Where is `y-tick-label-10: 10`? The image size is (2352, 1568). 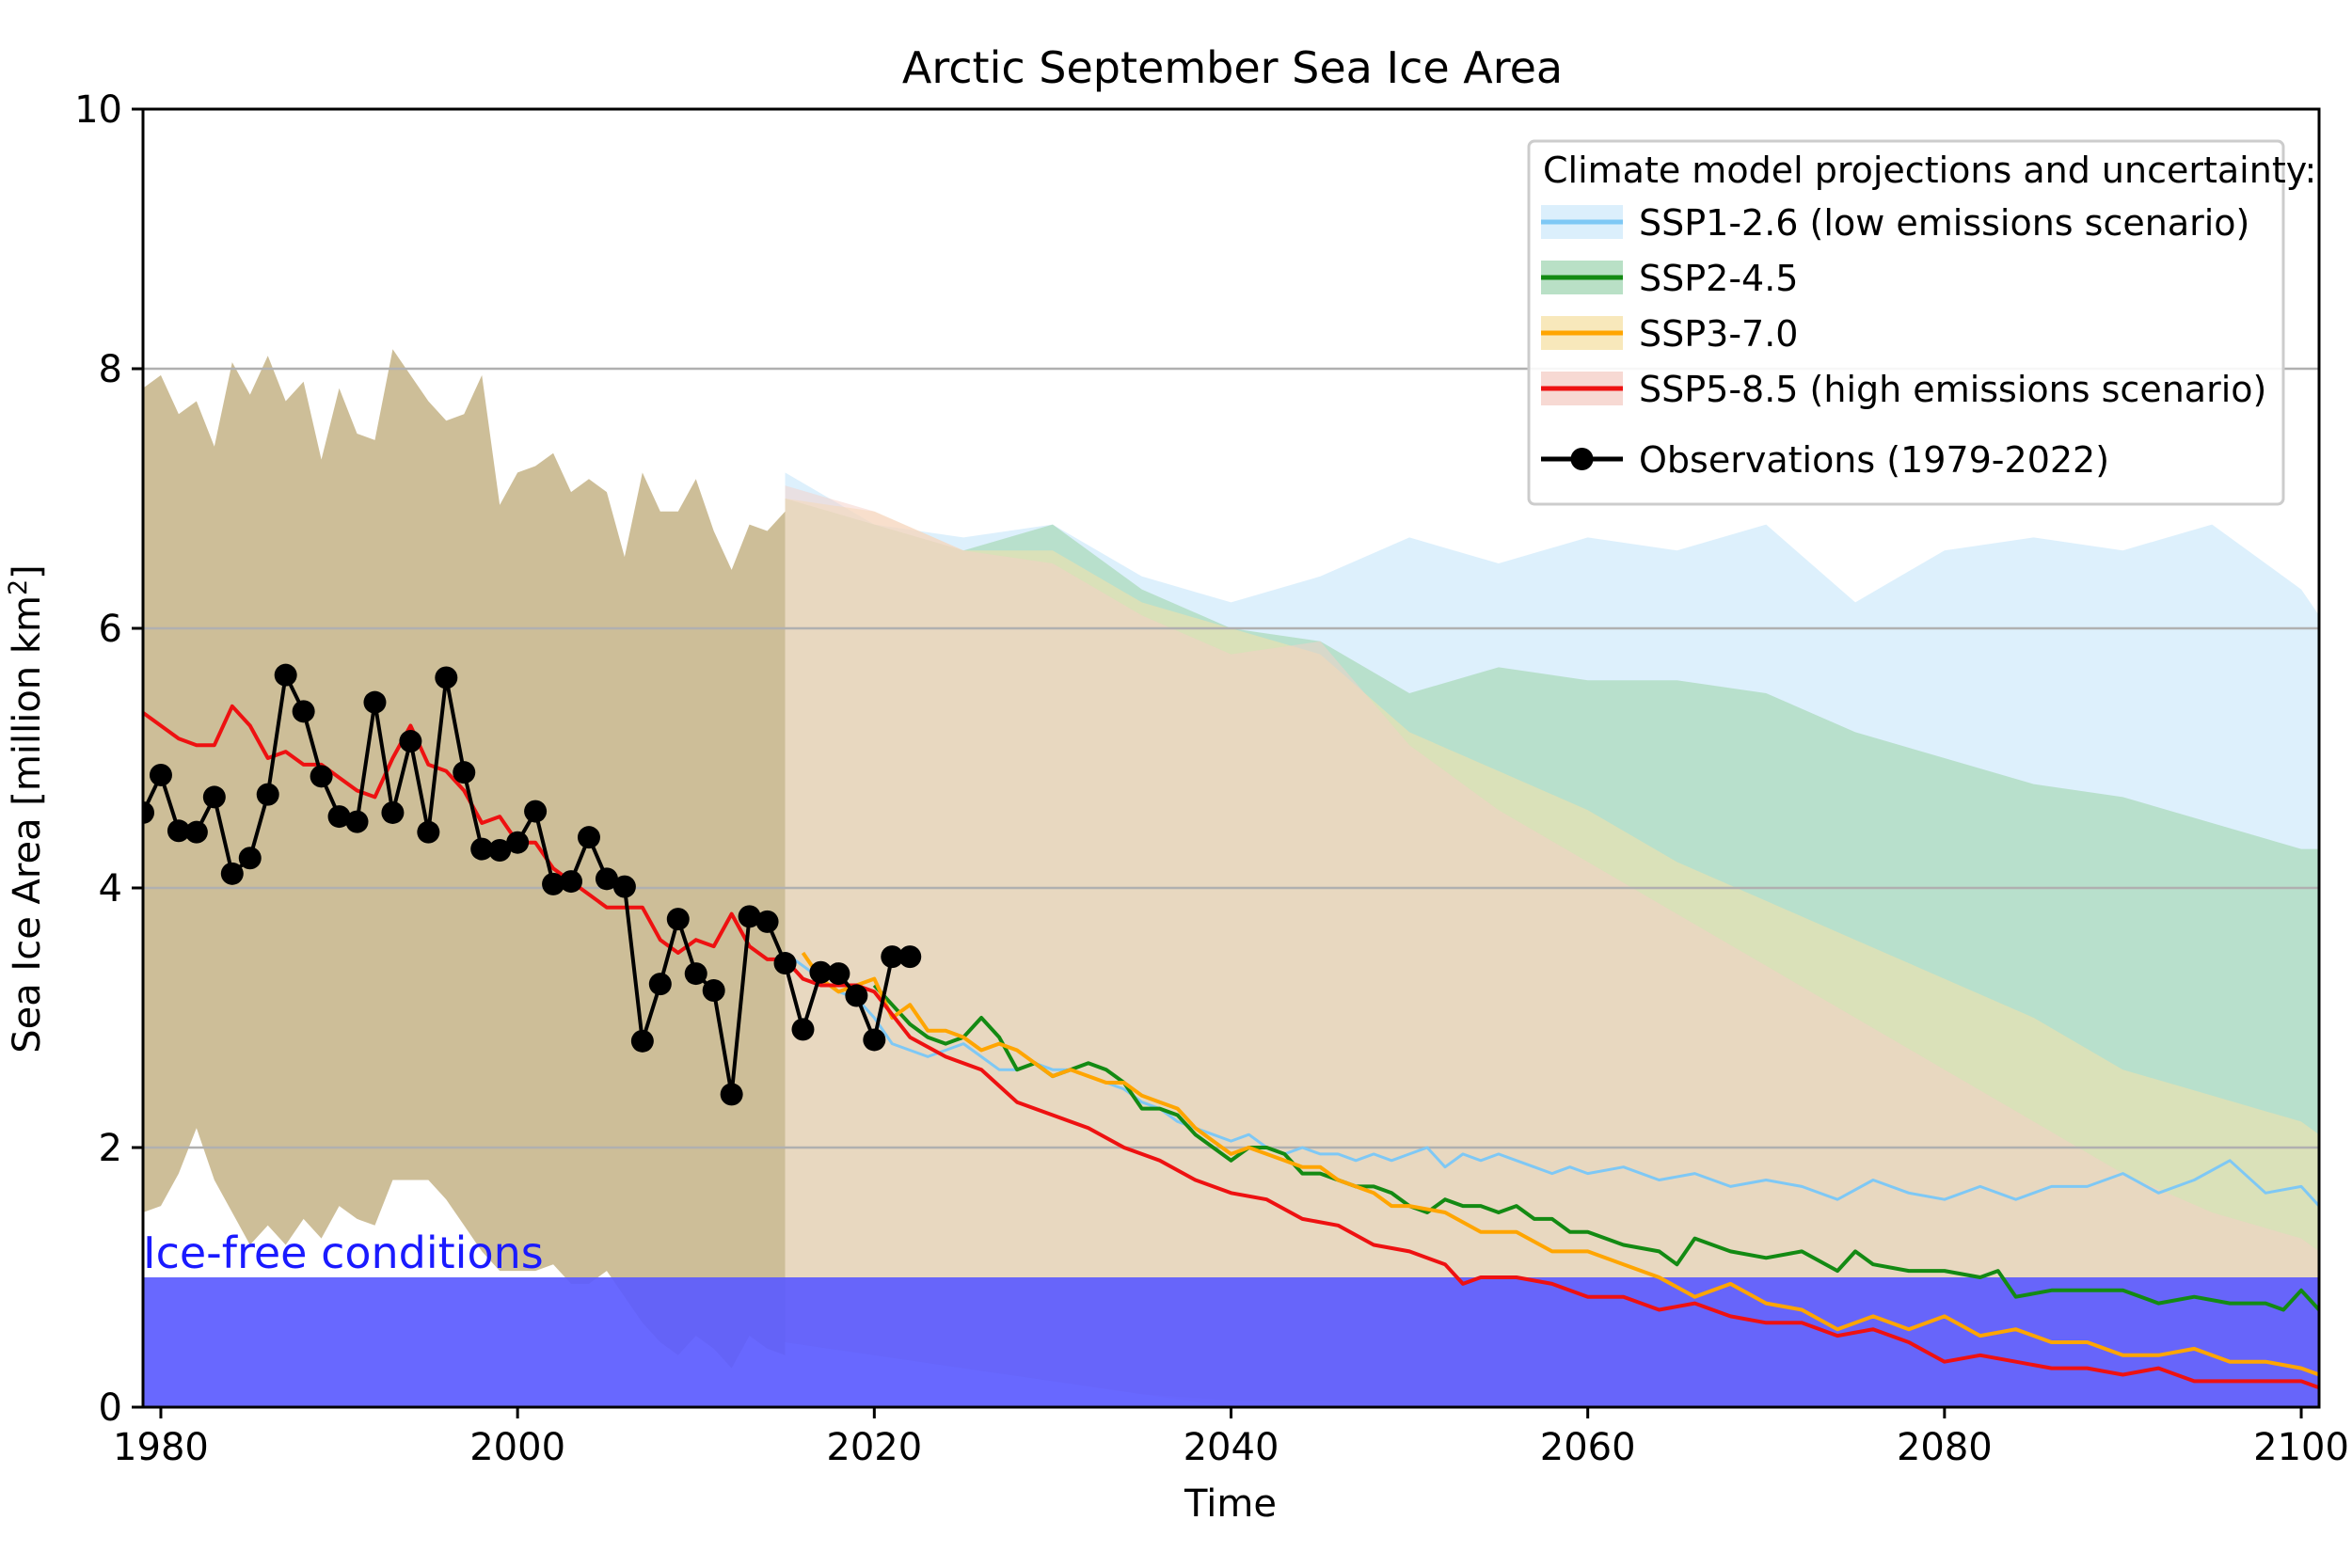 y-tick-label-10: 10 is located at coordinates (98, 110).